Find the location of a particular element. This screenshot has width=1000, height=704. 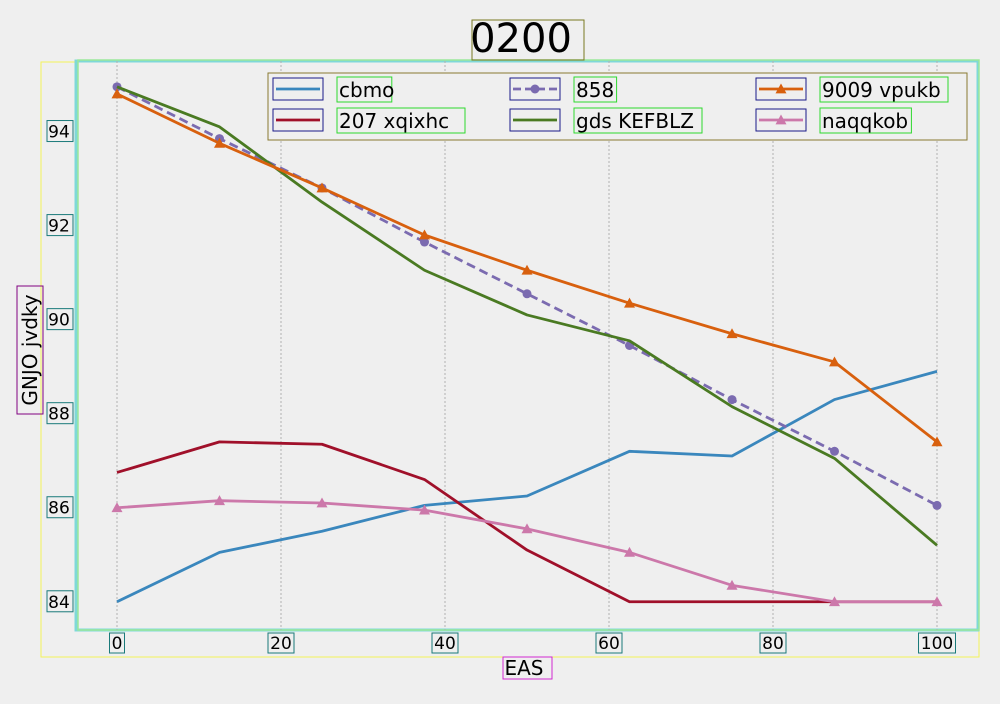

legend-item-gds-kefblz: gds KEFBLZ is located at coordinates (606, 120).